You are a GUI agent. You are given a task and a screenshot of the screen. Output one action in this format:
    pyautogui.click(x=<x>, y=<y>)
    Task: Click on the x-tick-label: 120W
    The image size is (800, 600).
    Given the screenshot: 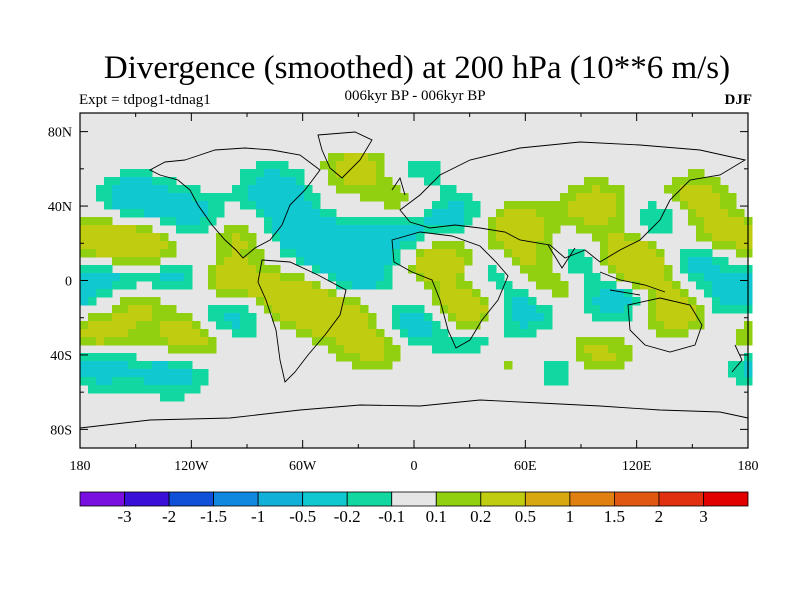 What is the action you would take?
    pyautogui.click(x=191, y=466)
    